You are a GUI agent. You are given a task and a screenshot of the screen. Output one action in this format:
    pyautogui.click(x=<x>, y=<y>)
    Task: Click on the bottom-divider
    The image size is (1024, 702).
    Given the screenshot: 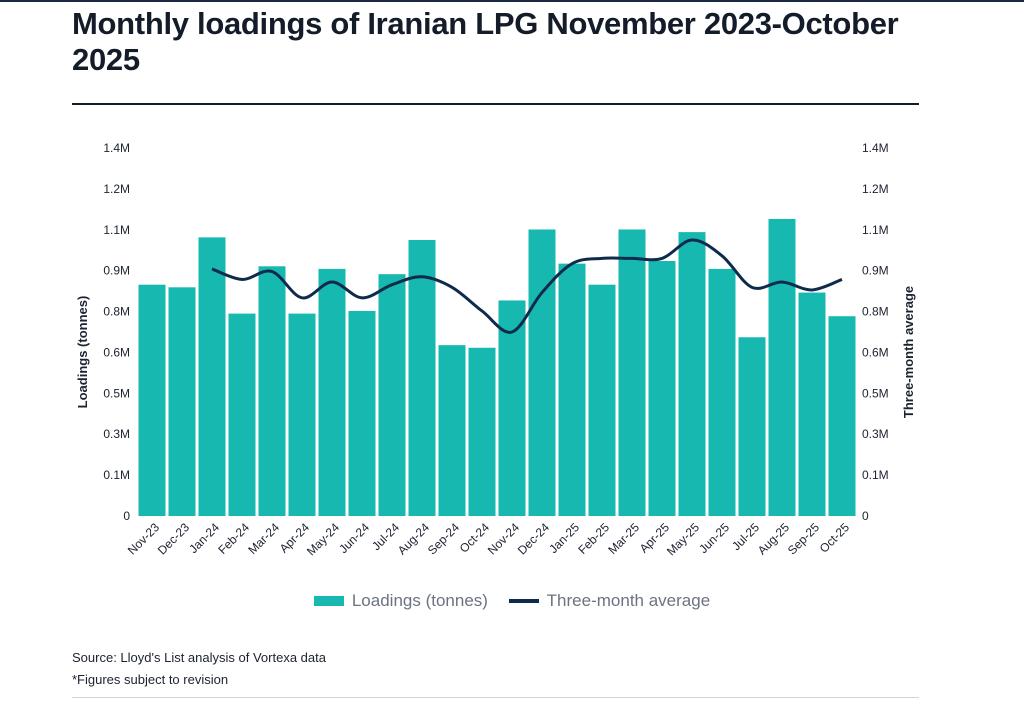 What is the action you would take?
    pyautogui.click(x=495, y=697)
    